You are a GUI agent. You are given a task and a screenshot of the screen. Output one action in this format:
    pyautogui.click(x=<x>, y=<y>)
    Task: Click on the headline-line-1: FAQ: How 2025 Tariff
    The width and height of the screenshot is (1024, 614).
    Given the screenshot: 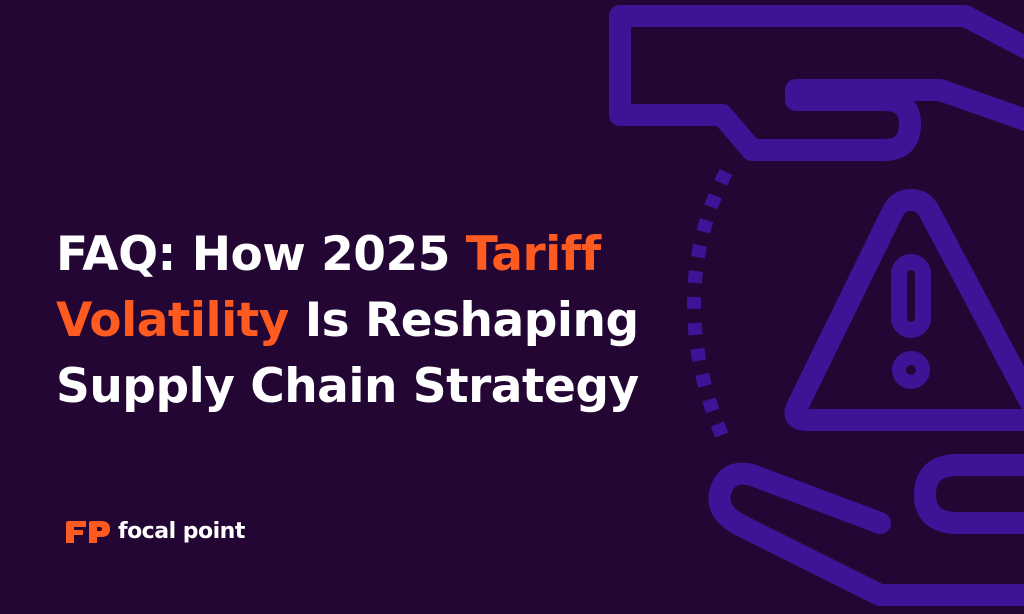 What is the action you would take?
    pyautogui.click(x=376, y=255)
    